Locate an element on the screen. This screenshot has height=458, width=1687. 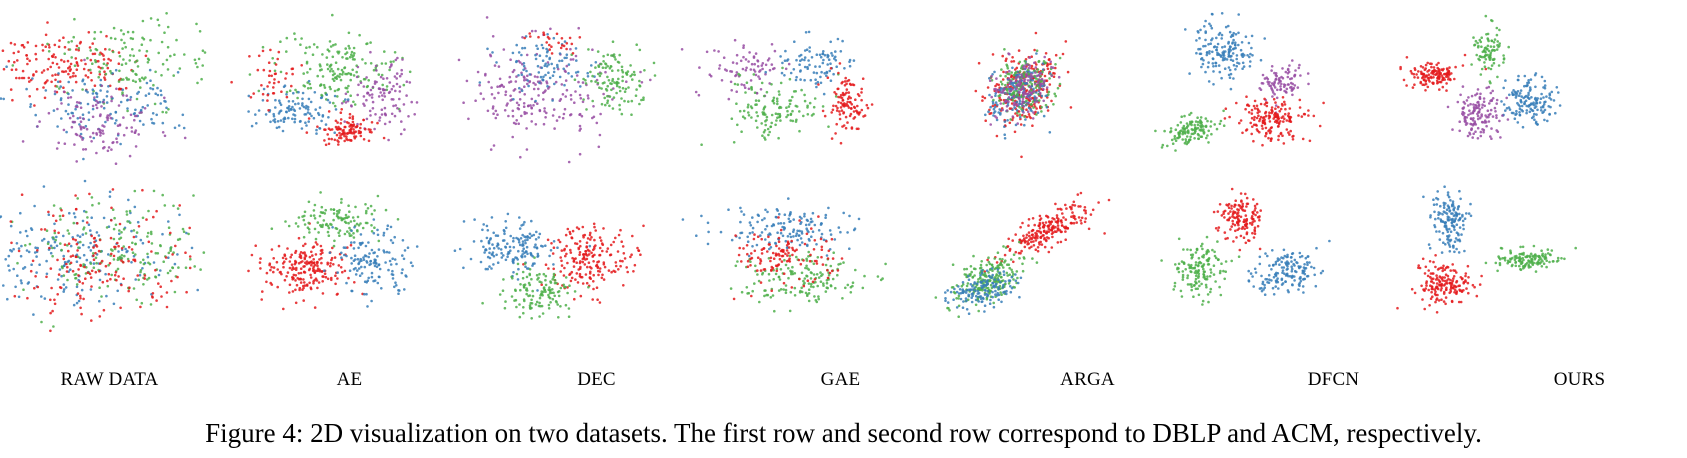
scatter-panel-dblp-arga is located at coordinates (1022, 90).